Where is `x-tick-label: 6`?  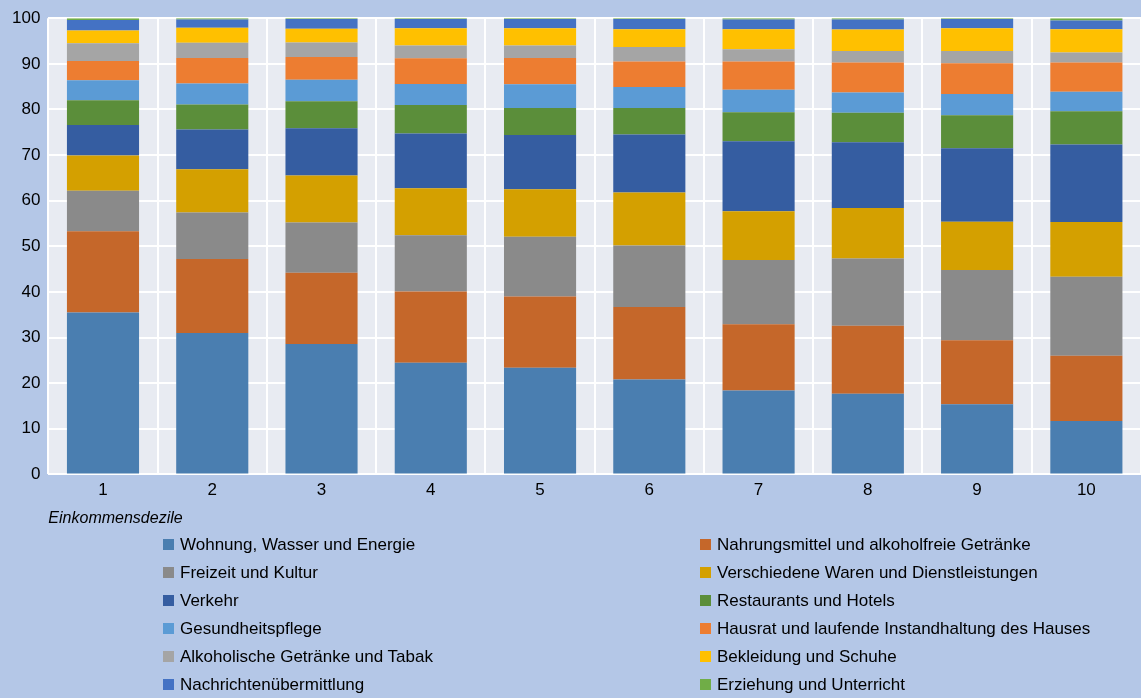 x-tick-label: 6 is located at coordinates (649, 490).